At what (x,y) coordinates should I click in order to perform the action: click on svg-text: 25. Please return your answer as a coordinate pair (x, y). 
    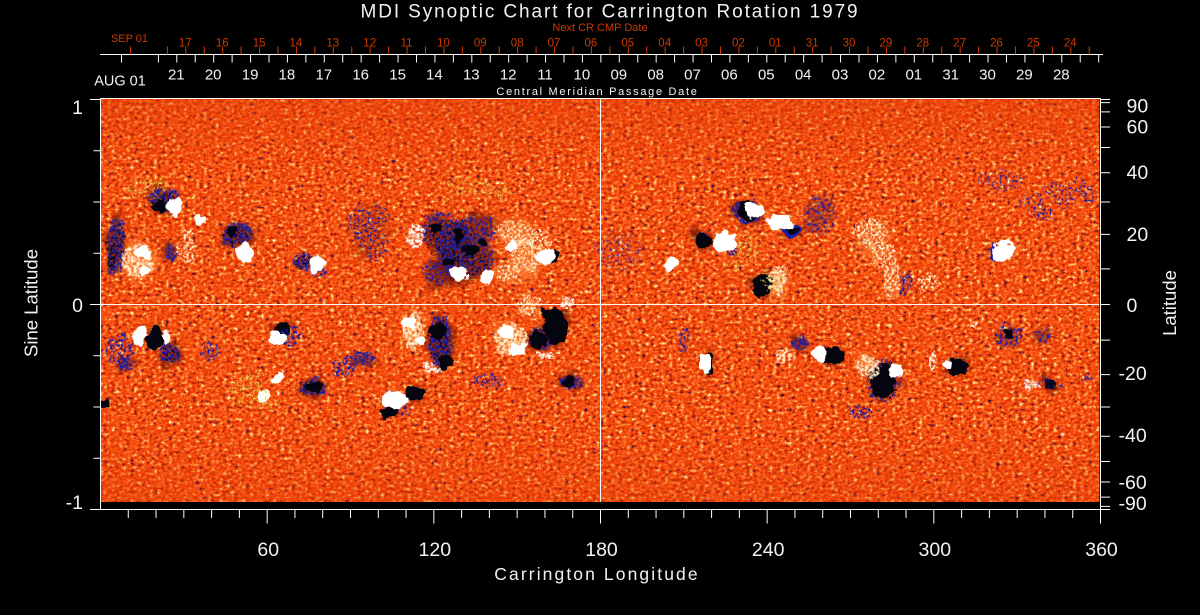
    Looking at the image, I should click on (1033, 44).